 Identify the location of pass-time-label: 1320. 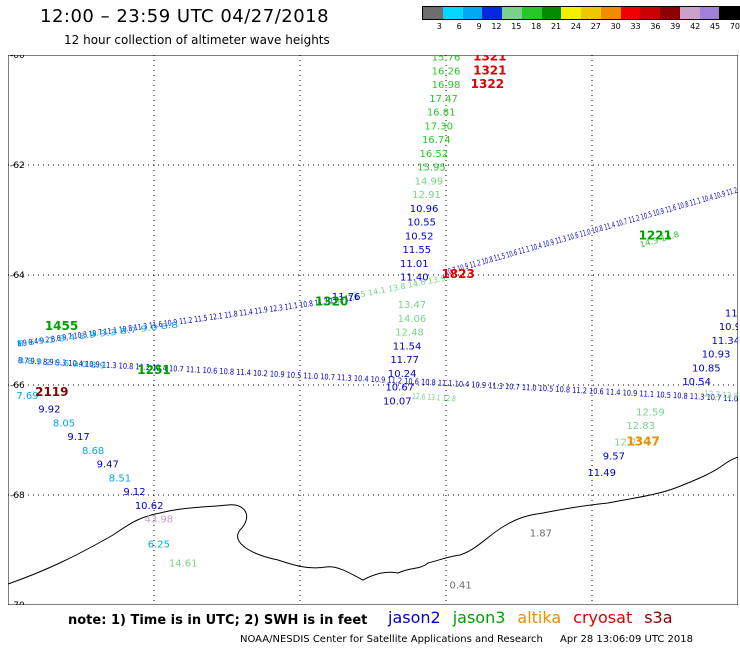
(331, 301).